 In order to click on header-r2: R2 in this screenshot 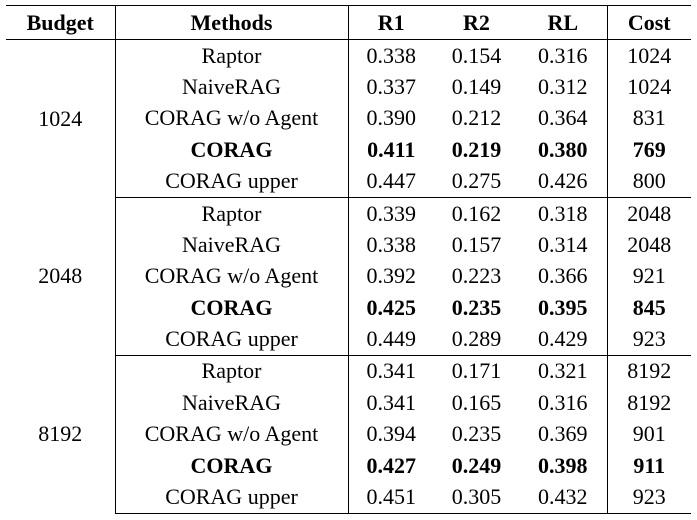, I will do `click(476, 22)`.